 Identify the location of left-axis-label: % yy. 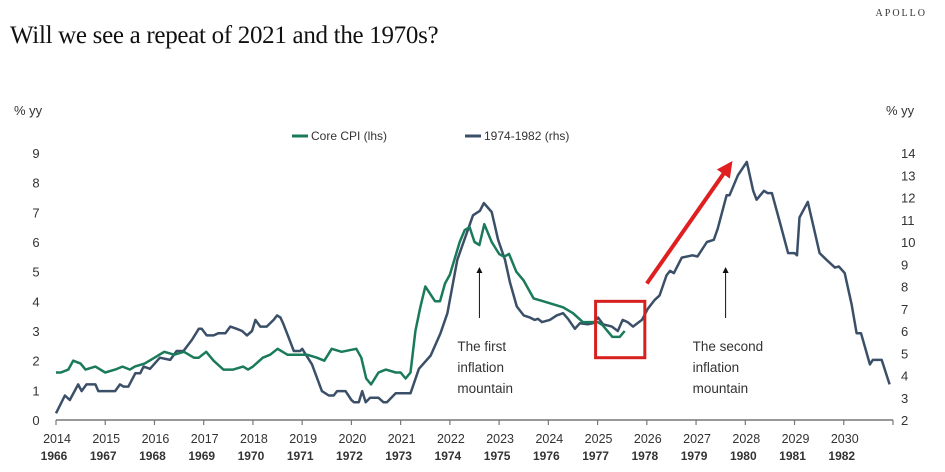
(28, 110).